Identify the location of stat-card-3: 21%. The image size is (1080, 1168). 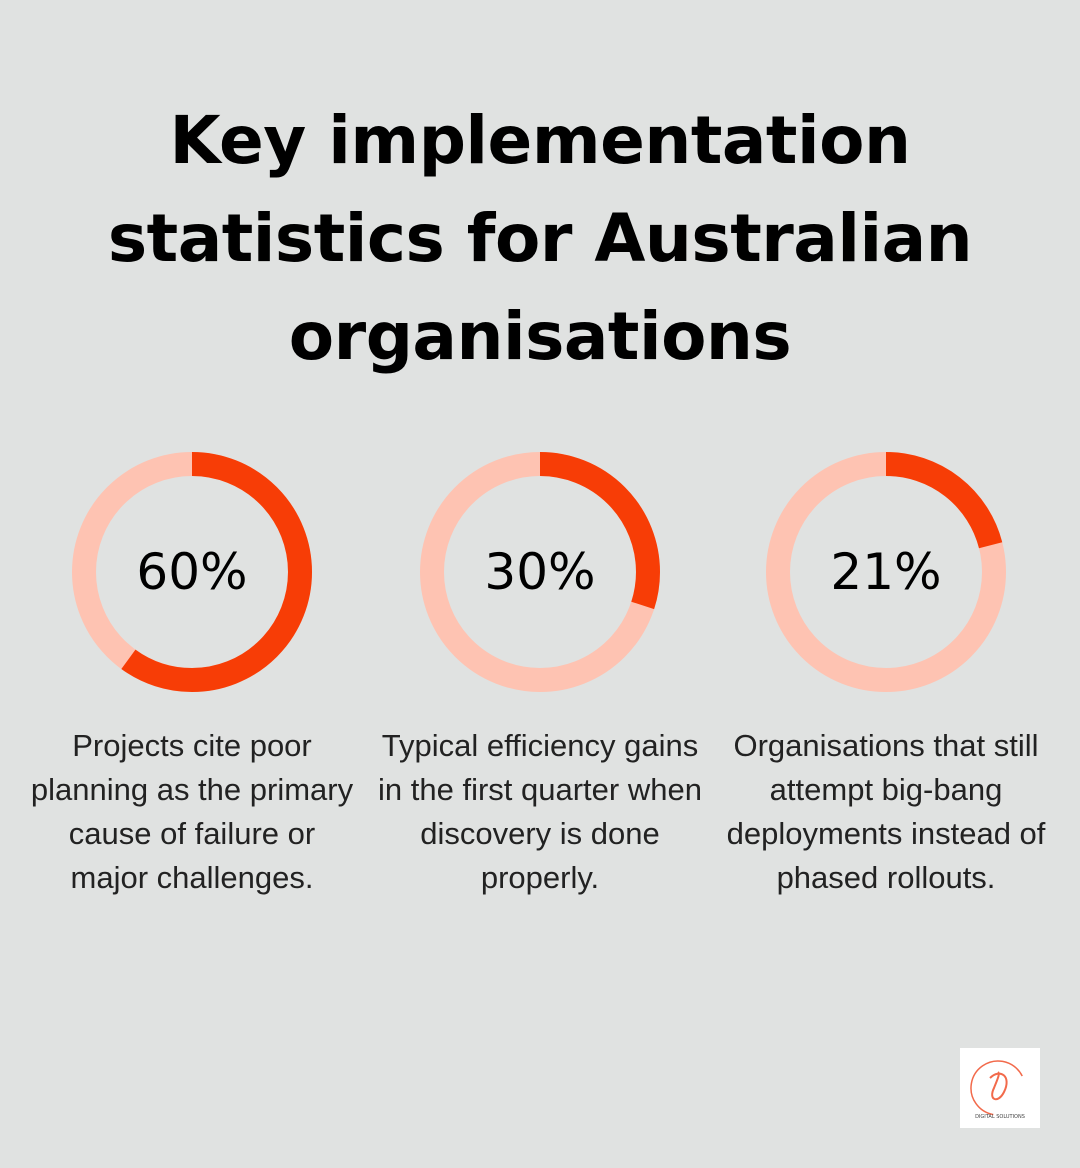
(886, 572).